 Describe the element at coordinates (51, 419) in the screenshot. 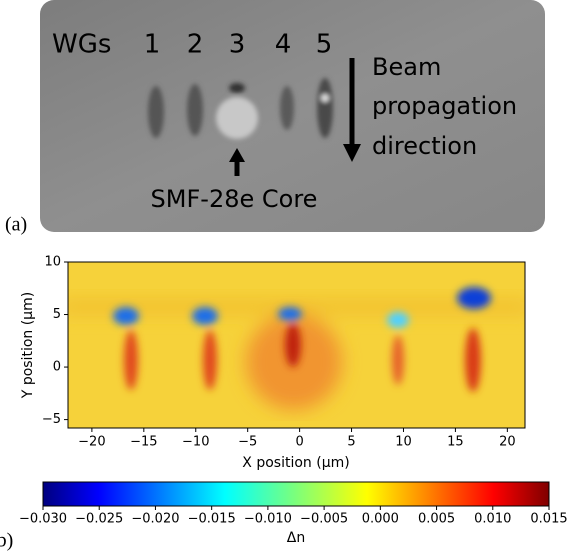

I see `y-tick-label: −5` at that location.